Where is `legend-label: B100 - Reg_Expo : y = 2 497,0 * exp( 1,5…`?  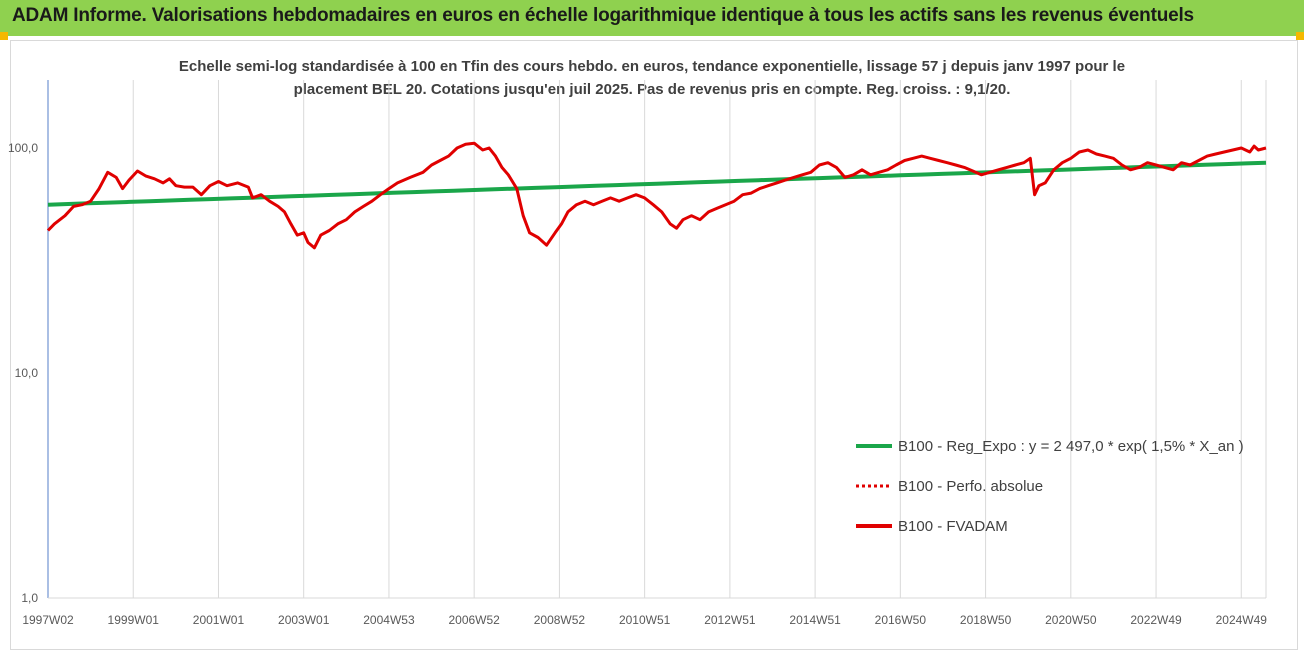
legend-label: B100 - Reg_Expo : y = 2 497,0 * exp( 1,5… is located at coordinates (1071, 446).